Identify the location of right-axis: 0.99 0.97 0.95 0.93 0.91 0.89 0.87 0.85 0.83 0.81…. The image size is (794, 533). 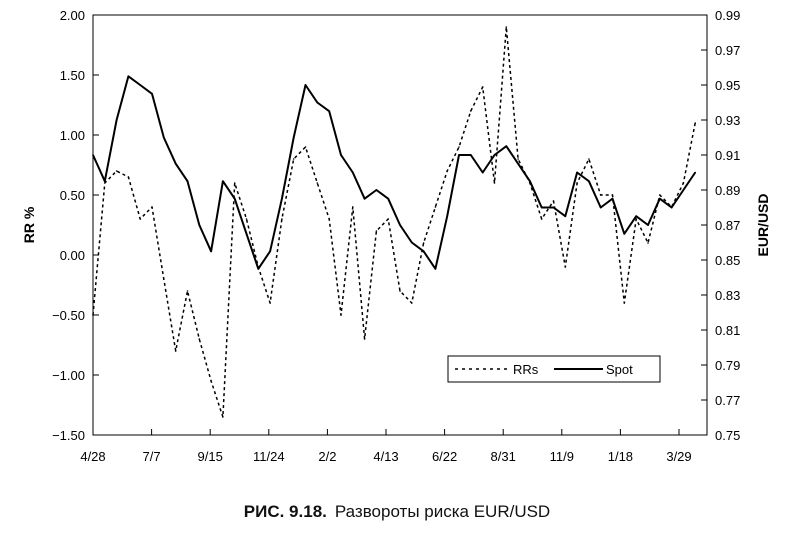
(720, 225).